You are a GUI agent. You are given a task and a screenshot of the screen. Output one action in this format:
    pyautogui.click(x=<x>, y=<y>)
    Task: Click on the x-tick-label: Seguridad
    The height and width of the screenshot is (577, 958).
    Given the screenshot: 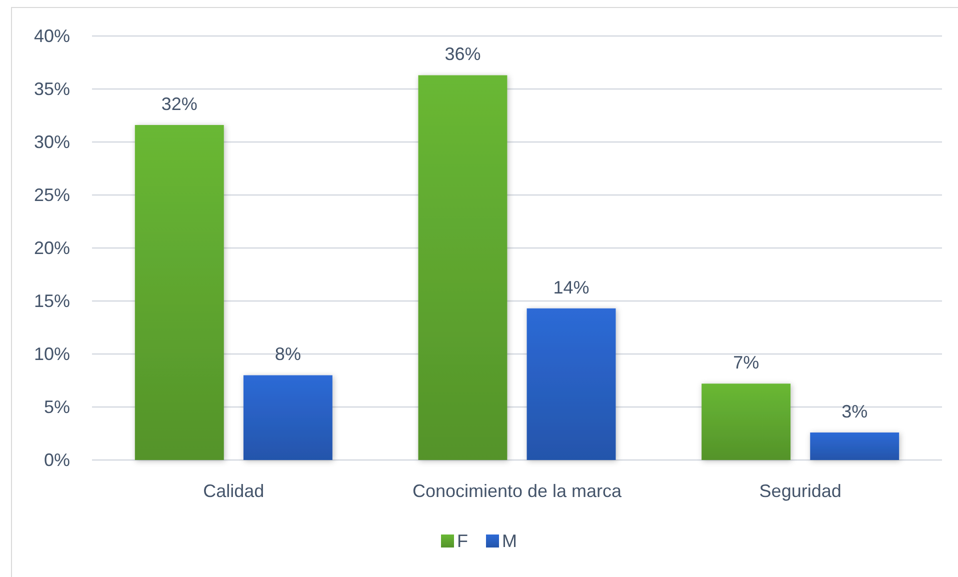 What is the action you would take?
    pyautogui.click(x=800, y=491)
    